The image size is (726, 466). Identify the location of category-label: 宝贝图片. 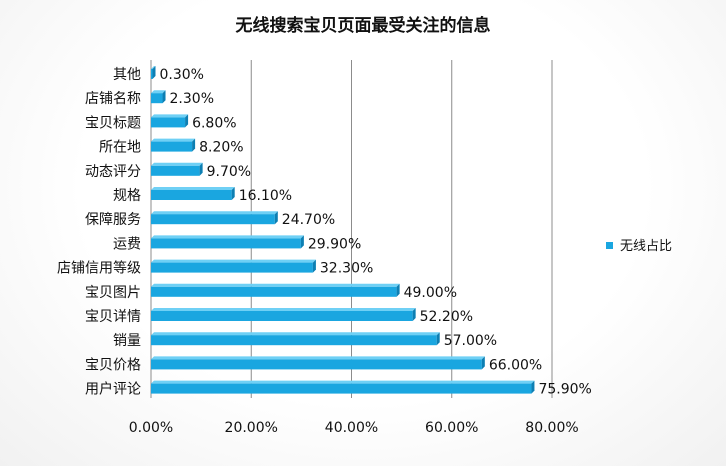
(113, 293).